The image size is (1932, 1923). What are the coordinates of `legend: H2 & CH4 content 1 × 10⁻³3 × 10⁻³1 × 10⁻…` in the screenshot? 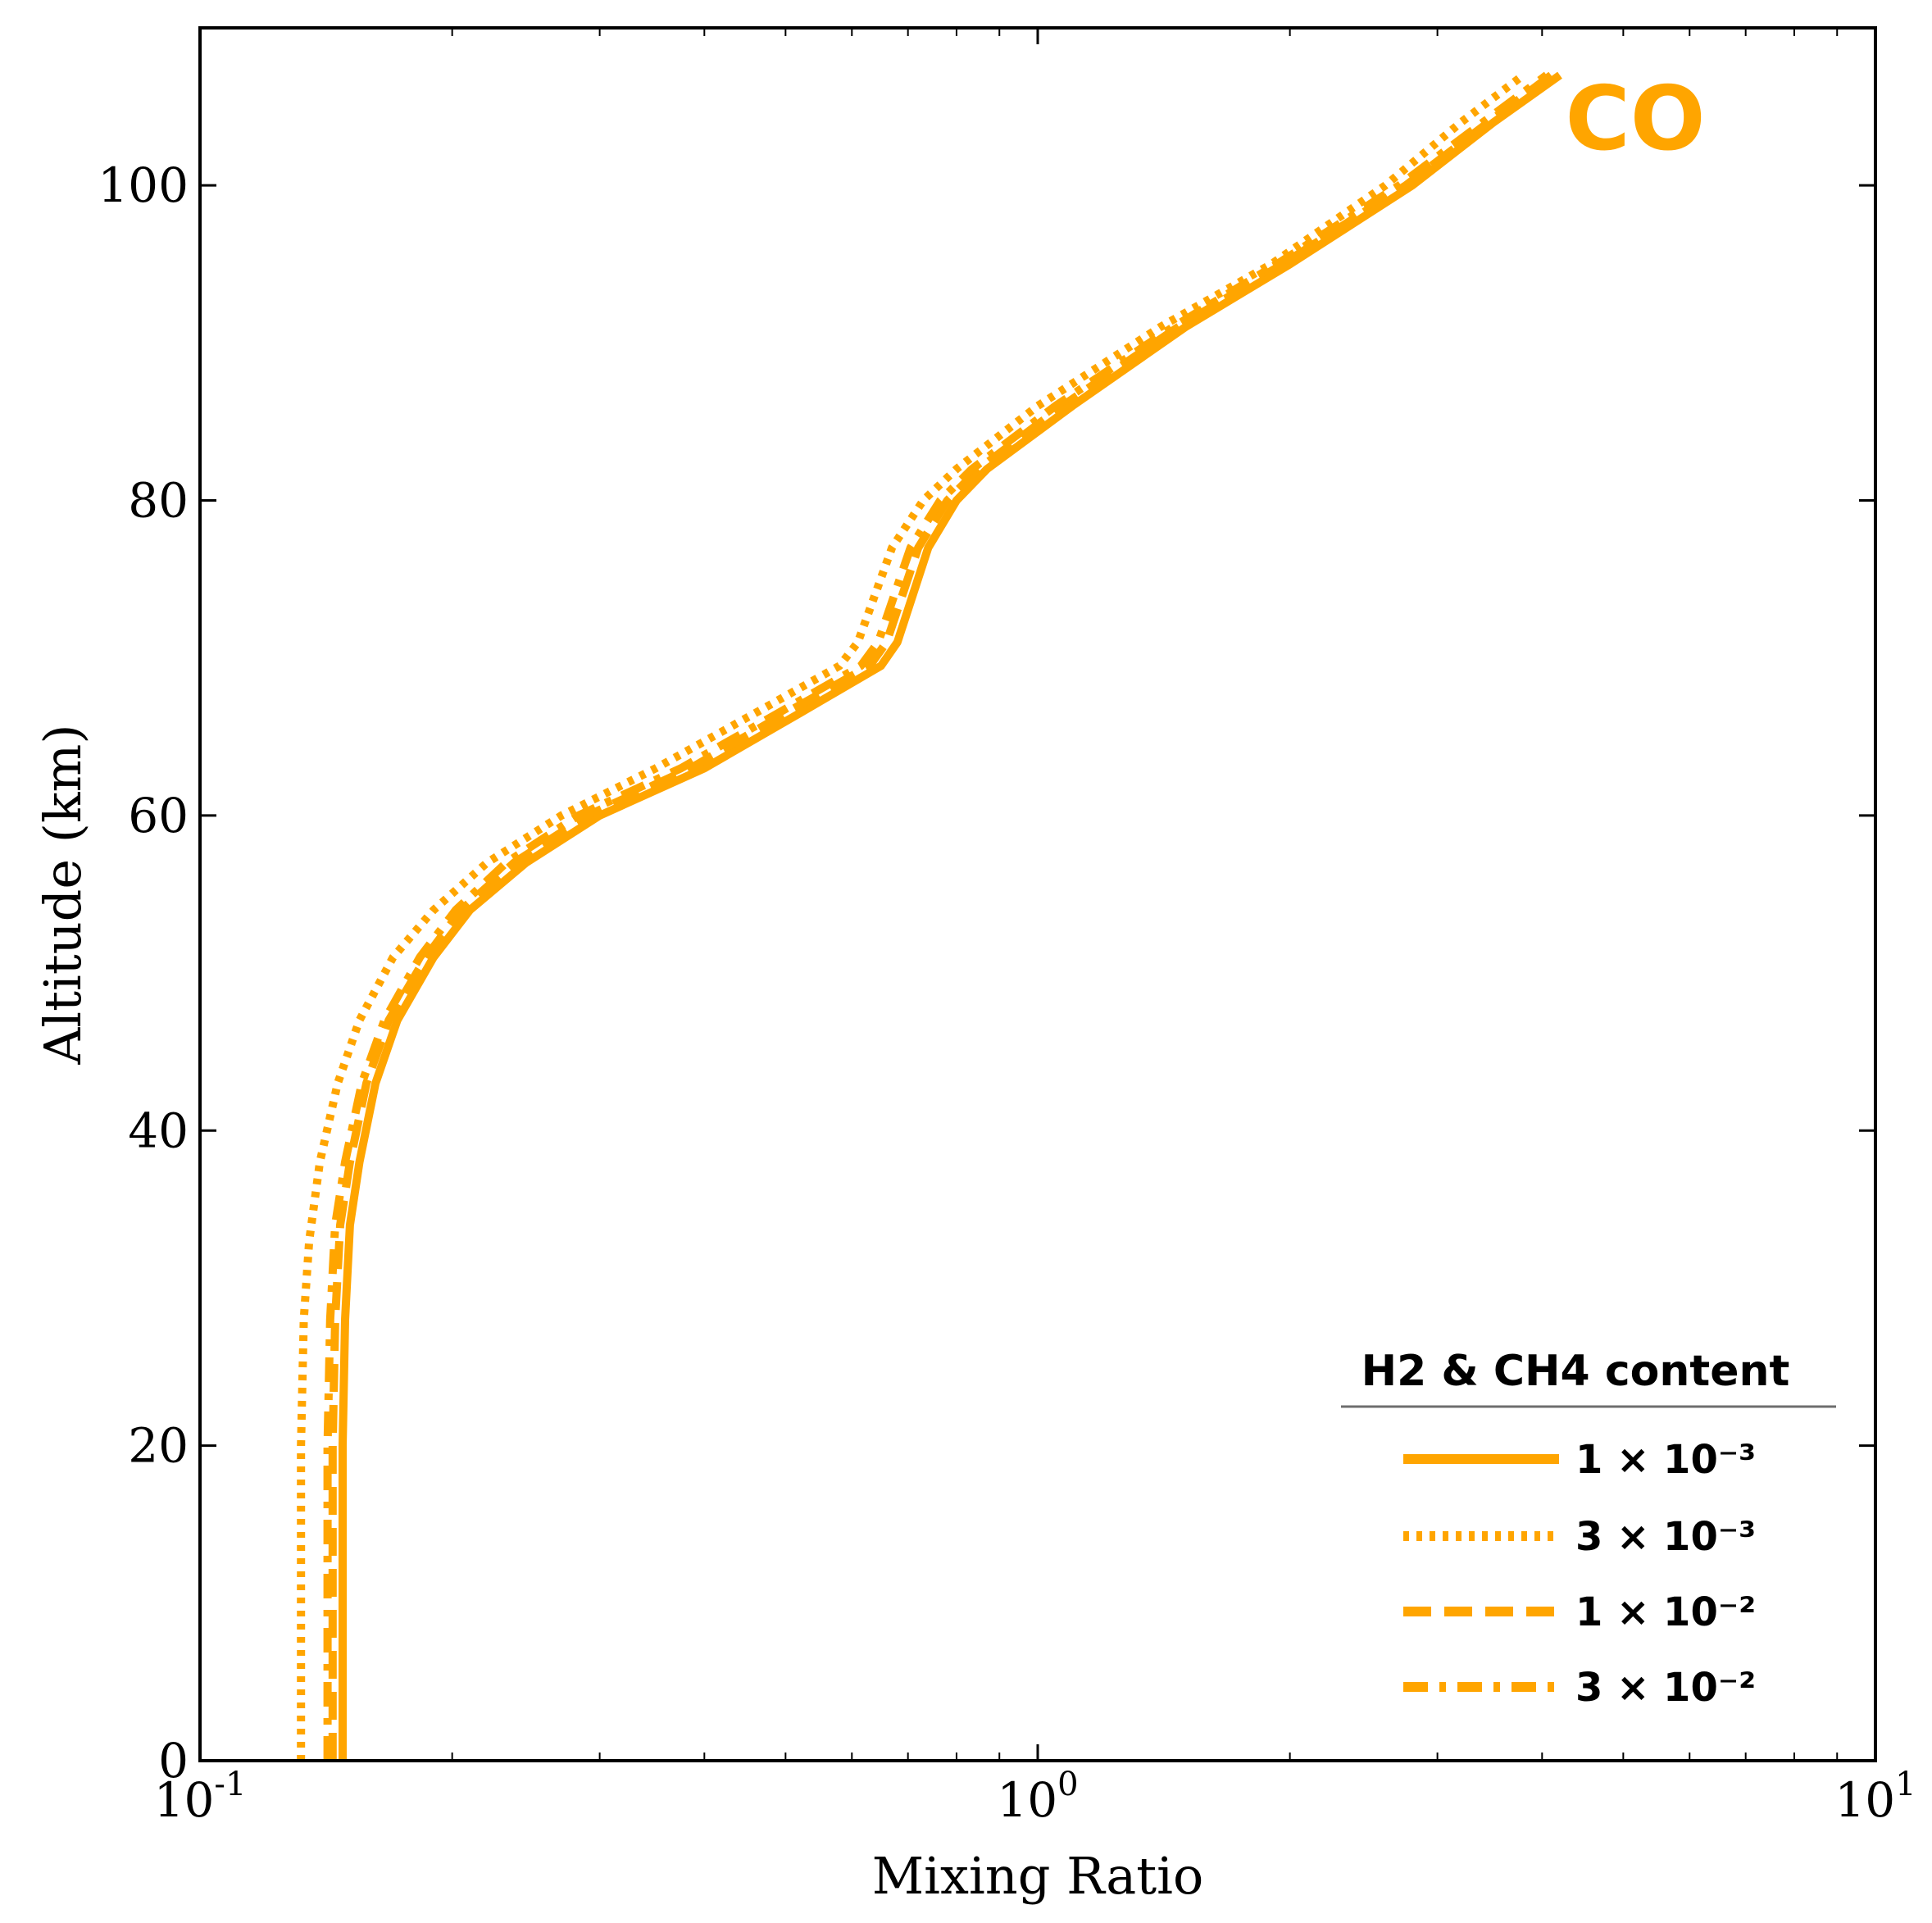 It's located at (1589, 1529).